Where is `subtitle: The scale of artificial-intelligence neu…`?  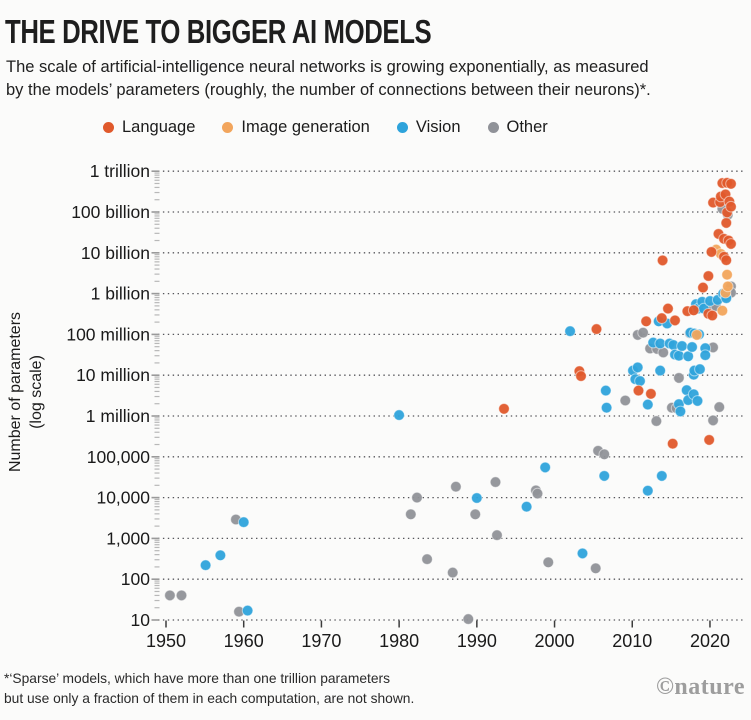 subtitle: The scale of artificial-intelligence neu… is located at coordinates (376, 79).